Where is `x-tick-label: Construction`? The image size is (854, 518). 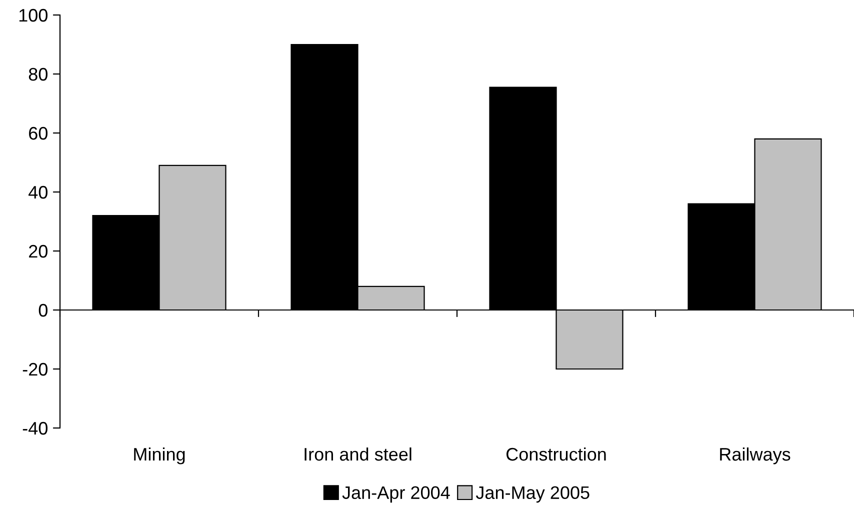
x-tick-label: Construction is located at coordinates (556, 454).